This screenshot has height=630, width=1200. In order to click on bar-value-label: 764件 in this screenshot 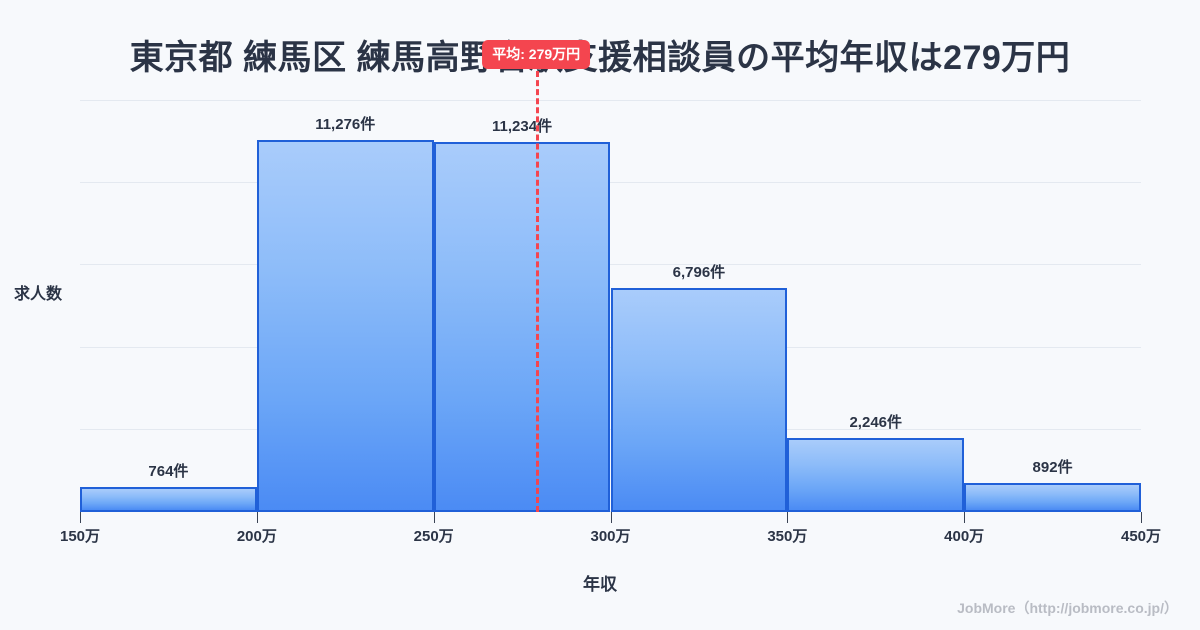, I will do `click(168, 471)`.